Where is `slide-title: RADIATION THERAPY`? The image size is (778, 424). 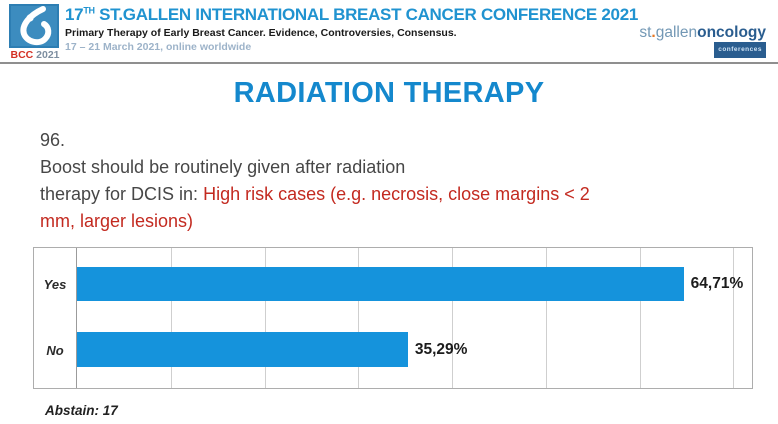
slide-title: RADIATION THERAPY is located at coordinates (389, 93).